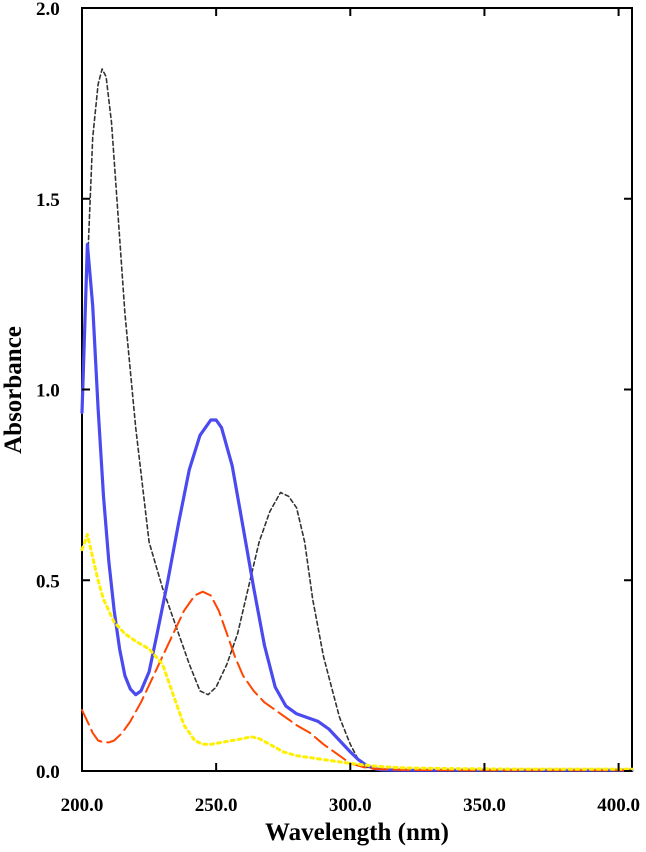  Describe the element at coordinates (48, 391) in the screenshot. I see `y-tick-label: 1.0` at that location.